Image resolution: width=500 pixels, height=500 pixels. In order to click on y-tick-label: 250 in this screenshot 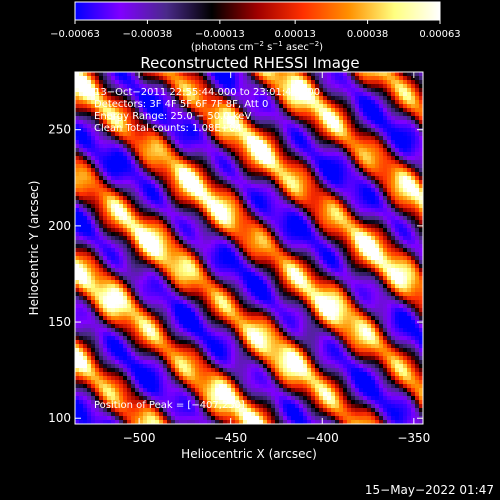, I will do `click(59, 130)`.